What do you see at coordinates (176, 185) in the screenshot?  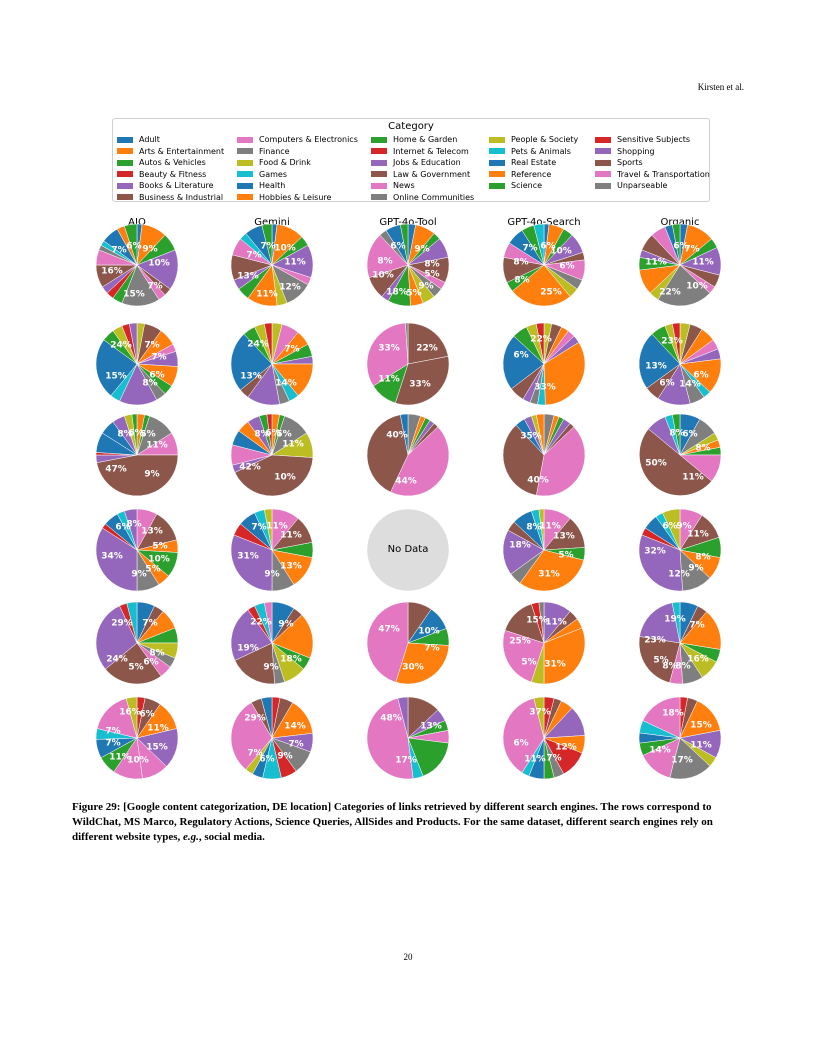 I see `legend-label: Books & Literature` at bounding box center [176, 185].